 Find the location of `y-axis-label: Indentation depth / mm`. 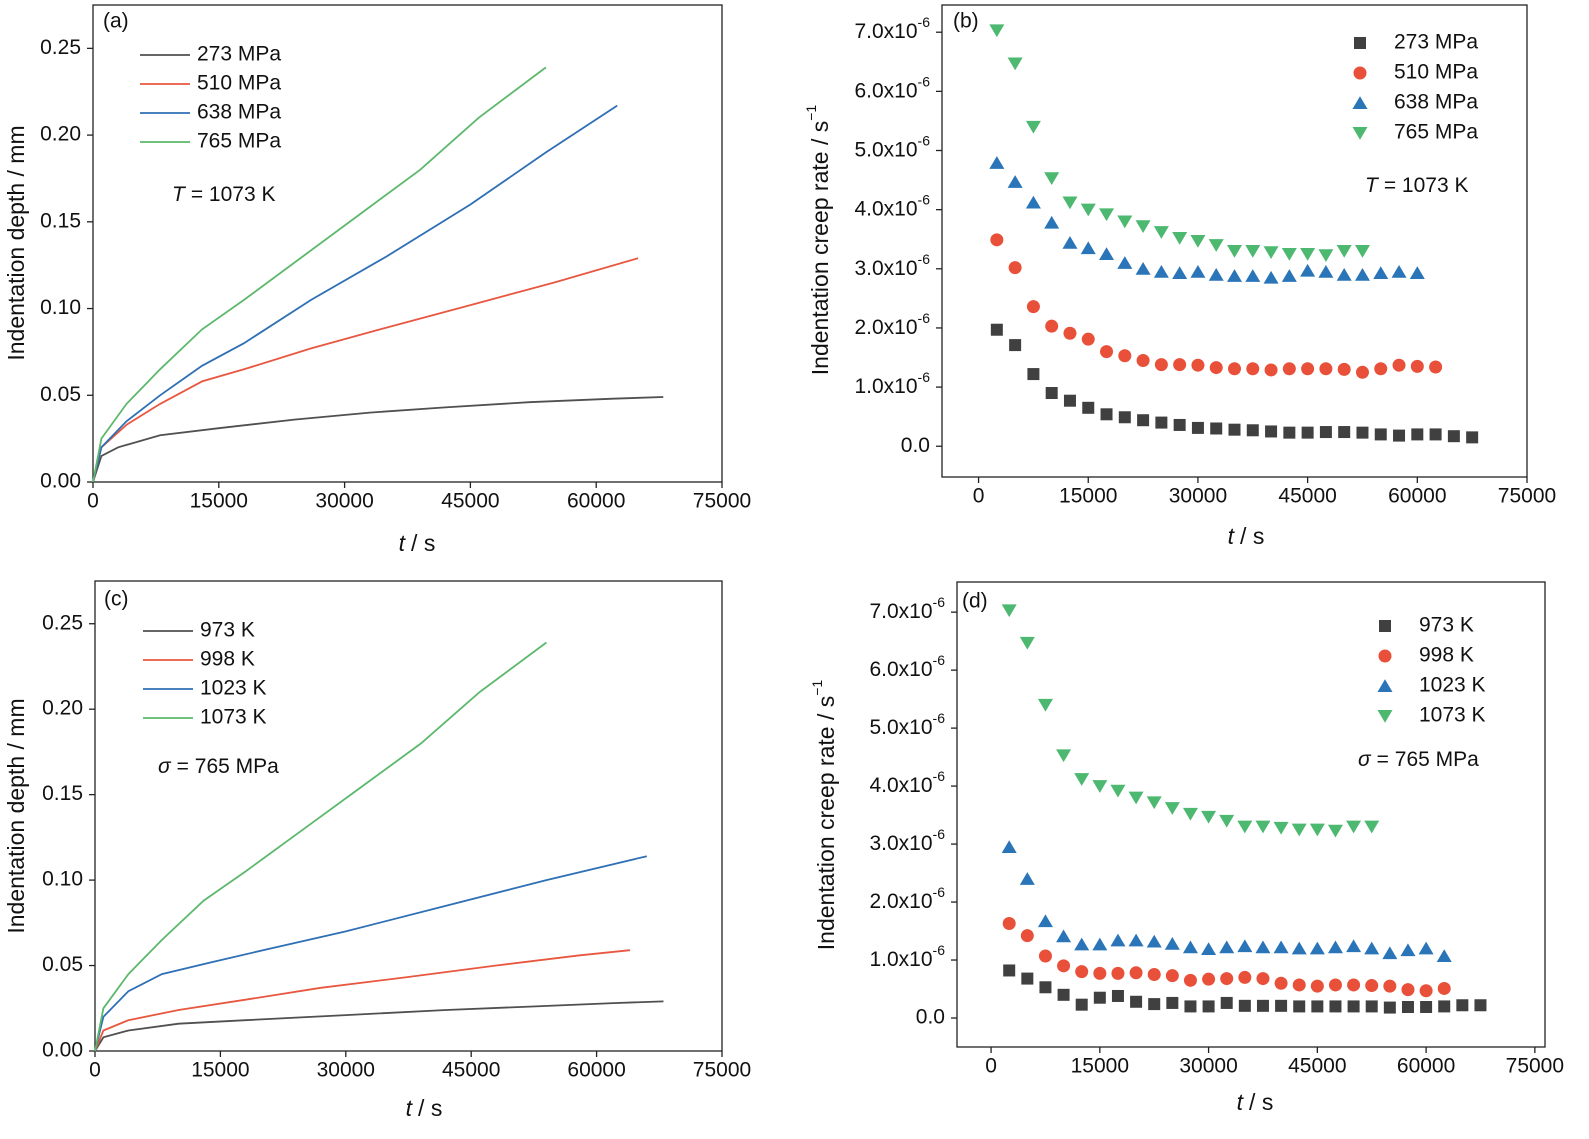

y-axis-label: Indentation depth / mm is located at coordinates (16, 242).